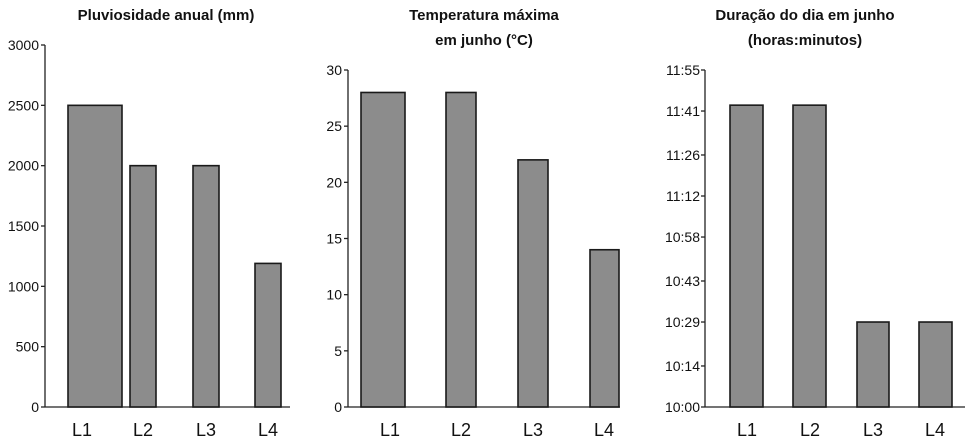 The height and width of the screenshot is (440, 965). Describe the element at coordinates (682, 407) in the screenshot. I see `y-tick-label: 10:00` at that location.